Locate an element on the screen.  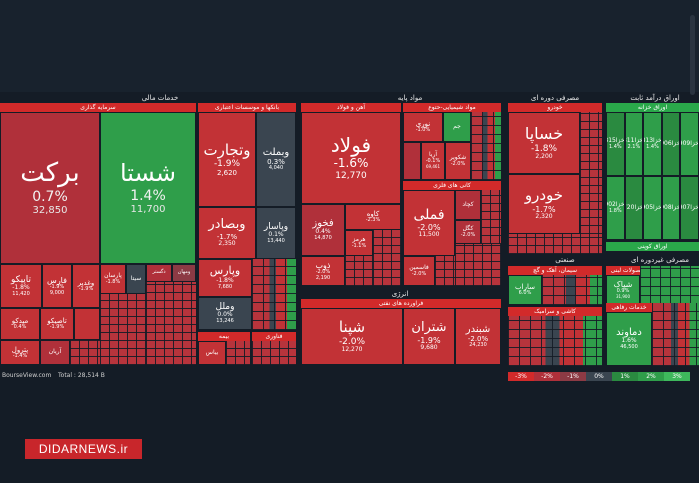
subheader-automotive: خودرو is located at coordinates (555, 107).